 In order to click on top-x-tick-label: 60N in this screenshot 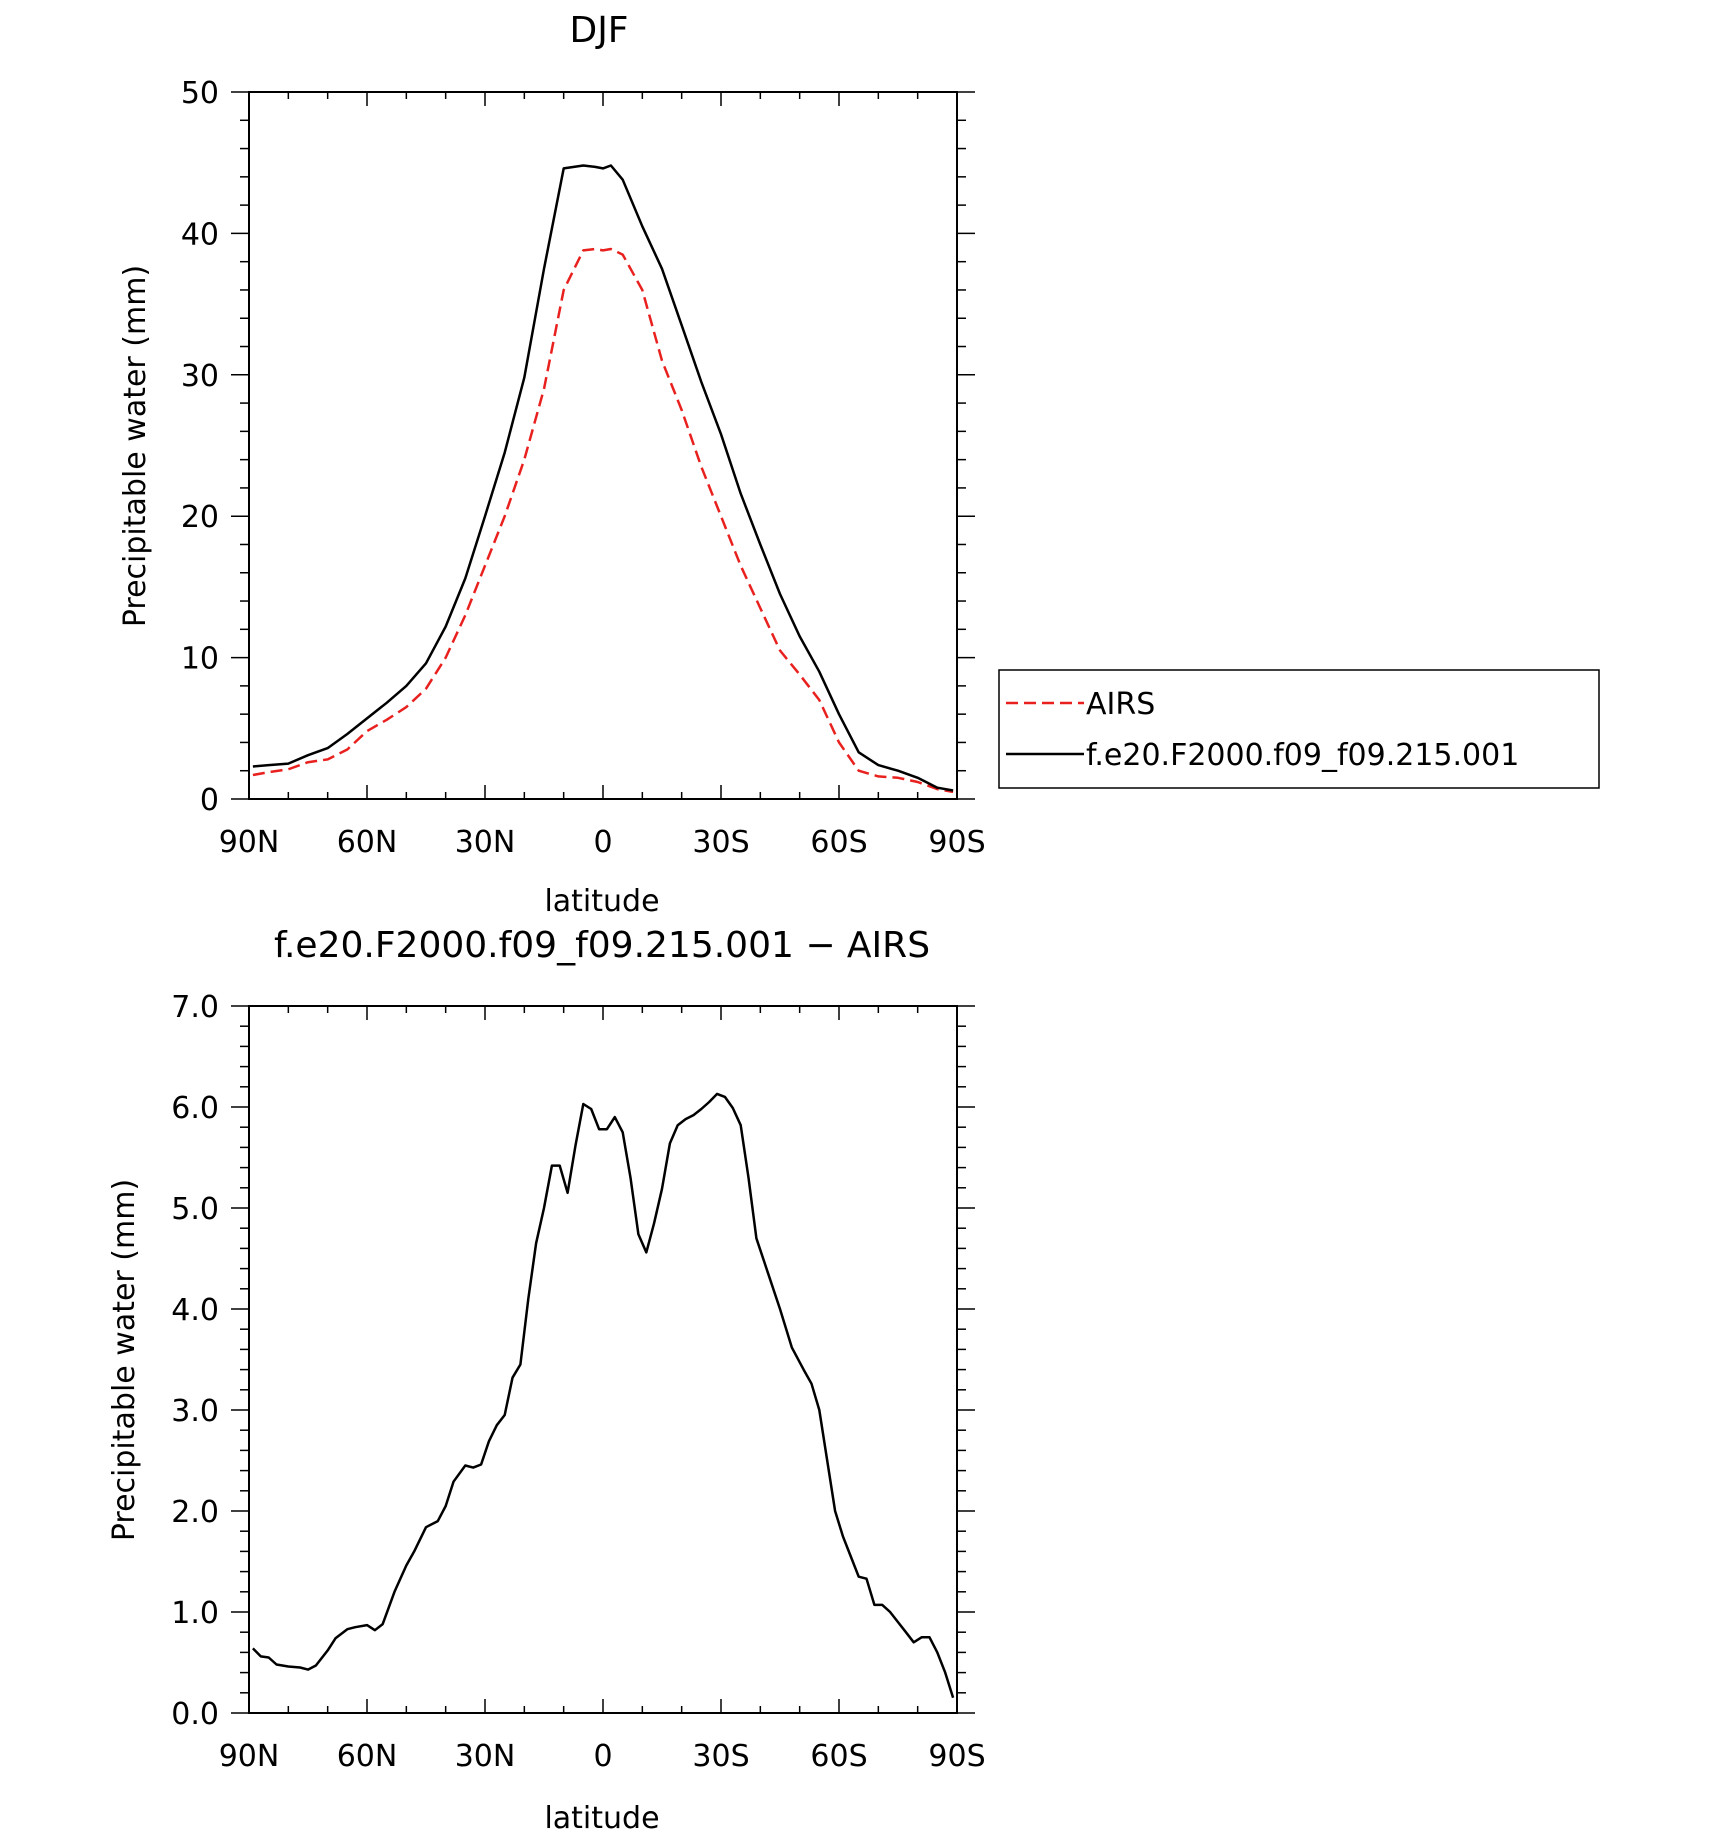, I will do `click(367, 842)`.